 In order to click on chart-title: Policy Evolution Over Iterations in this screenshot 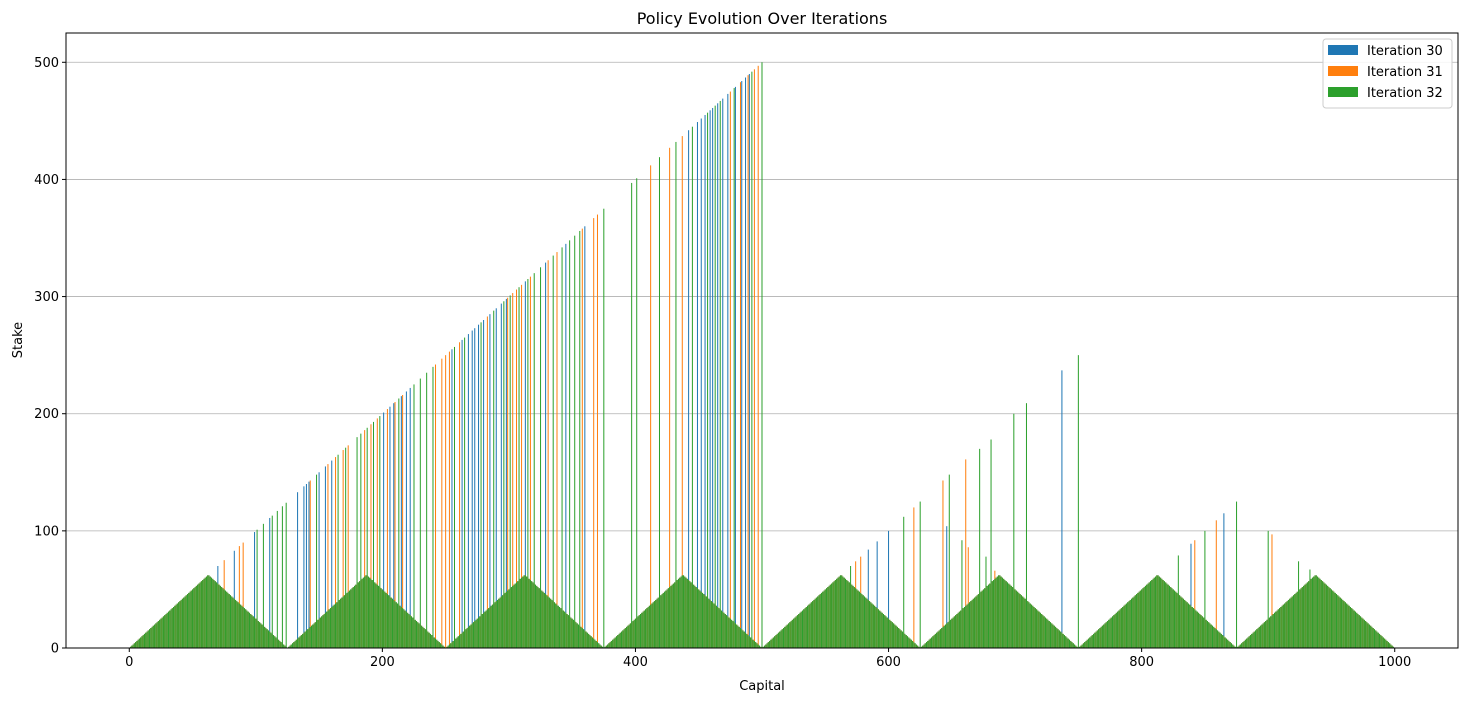, I will do `click(762, 18)`.